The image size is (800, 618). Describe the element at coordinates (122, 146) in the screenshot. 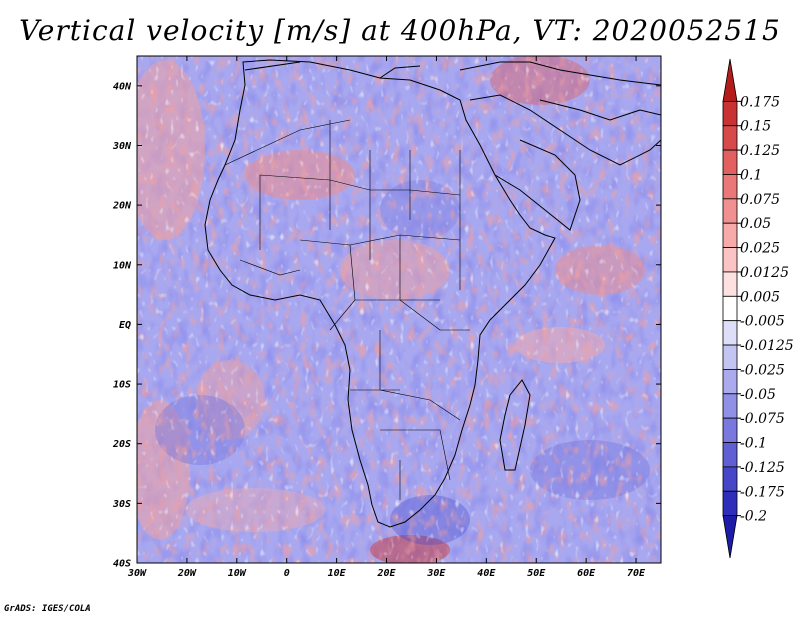

I see `lat-tick-label: 30N` at that location.